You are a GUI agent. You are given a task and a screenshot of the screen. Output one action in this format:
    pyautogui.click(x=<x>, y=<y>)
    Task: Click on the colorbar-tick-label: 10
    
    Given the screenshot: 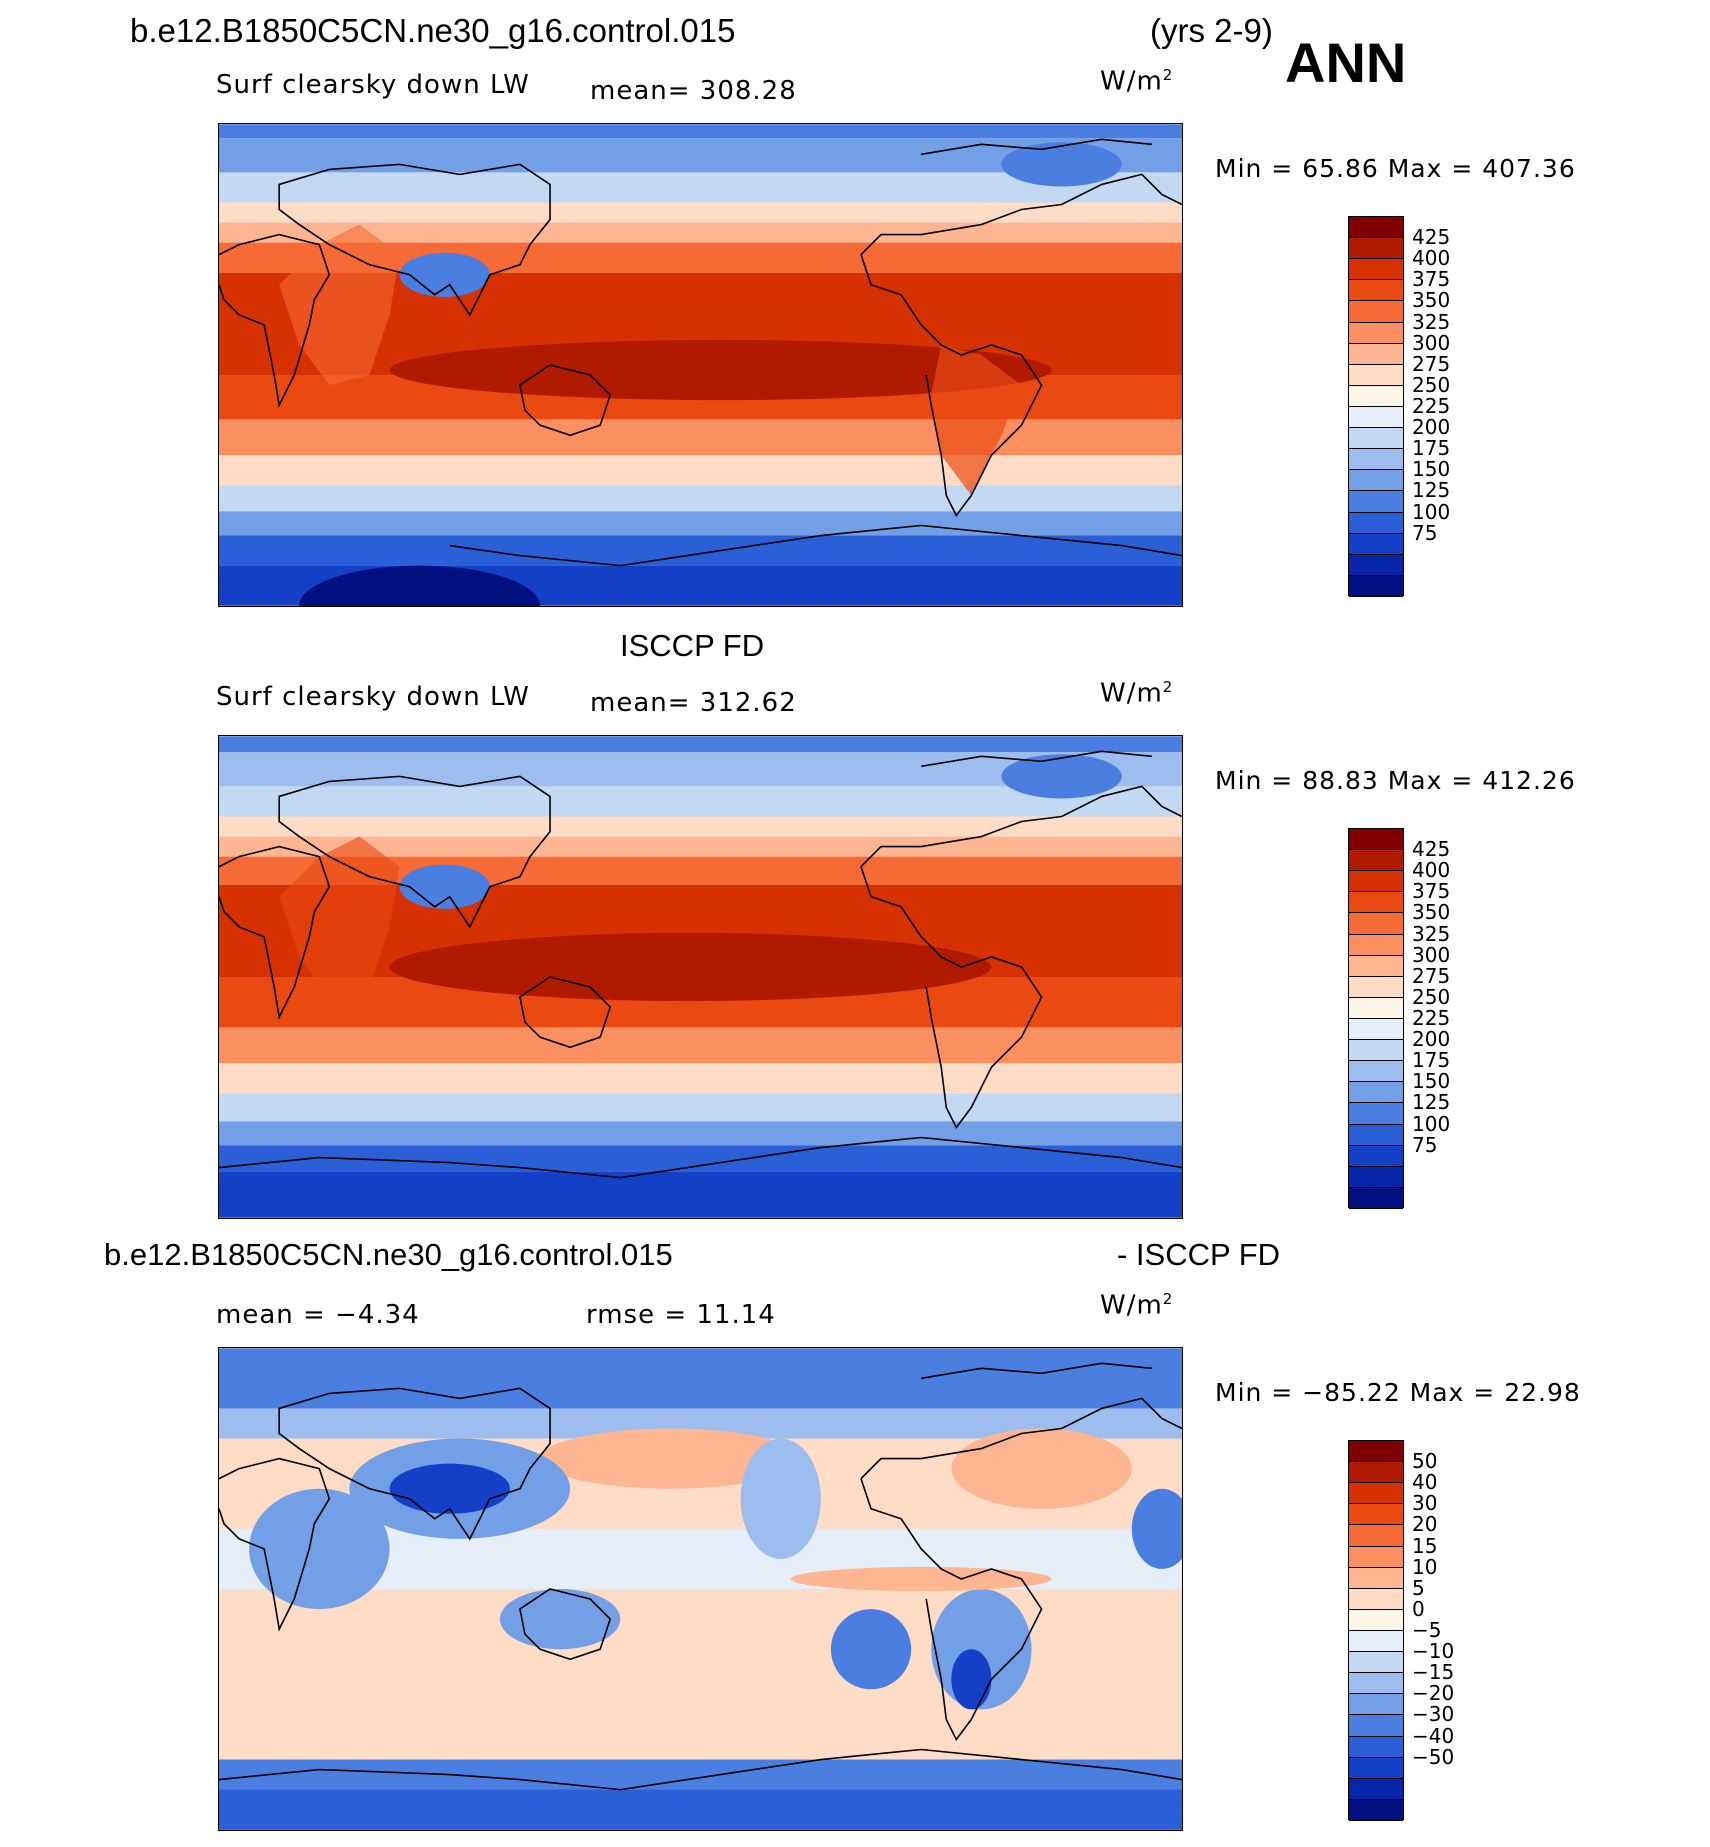 What is the action you would take?
    pyautogui.click(x=1425, y=1566)
    